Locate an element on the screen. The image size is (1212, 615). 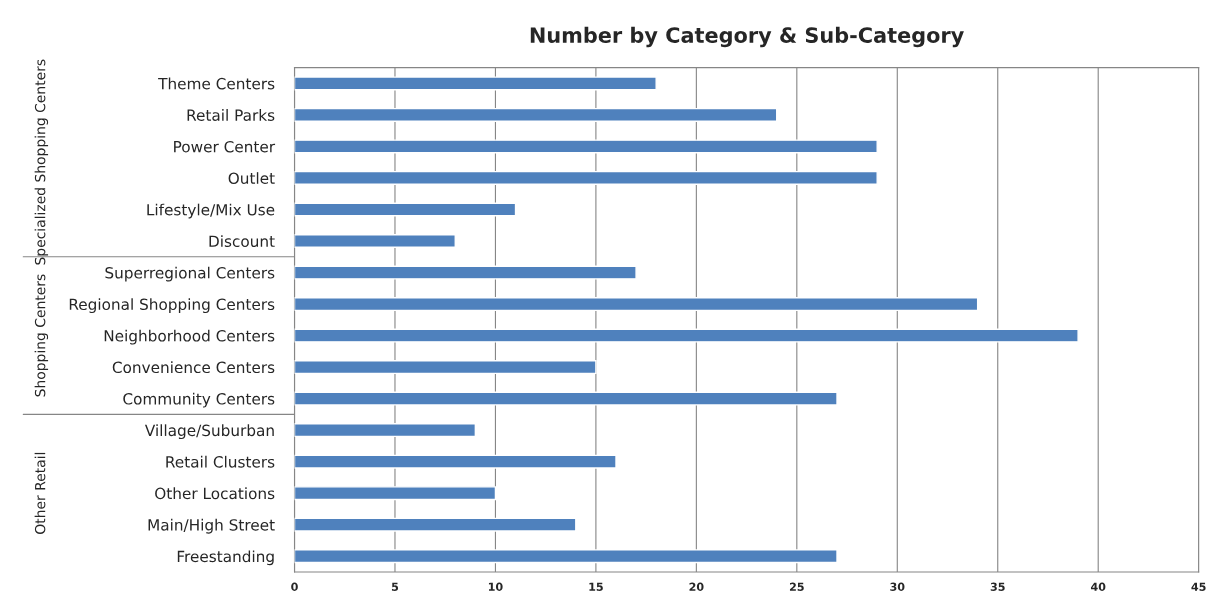
y-tick-label: Convenience Centers is located at coordinates (193, 367).